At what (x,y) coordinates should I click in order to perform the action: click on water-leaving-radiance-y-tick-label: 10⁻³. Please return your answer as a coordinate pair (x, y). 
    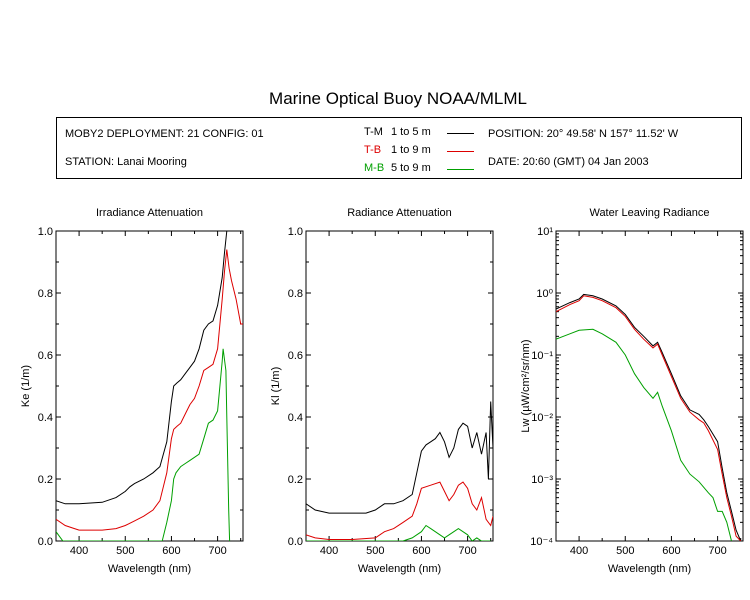
    Looking at the image, I should click on (542, 480).